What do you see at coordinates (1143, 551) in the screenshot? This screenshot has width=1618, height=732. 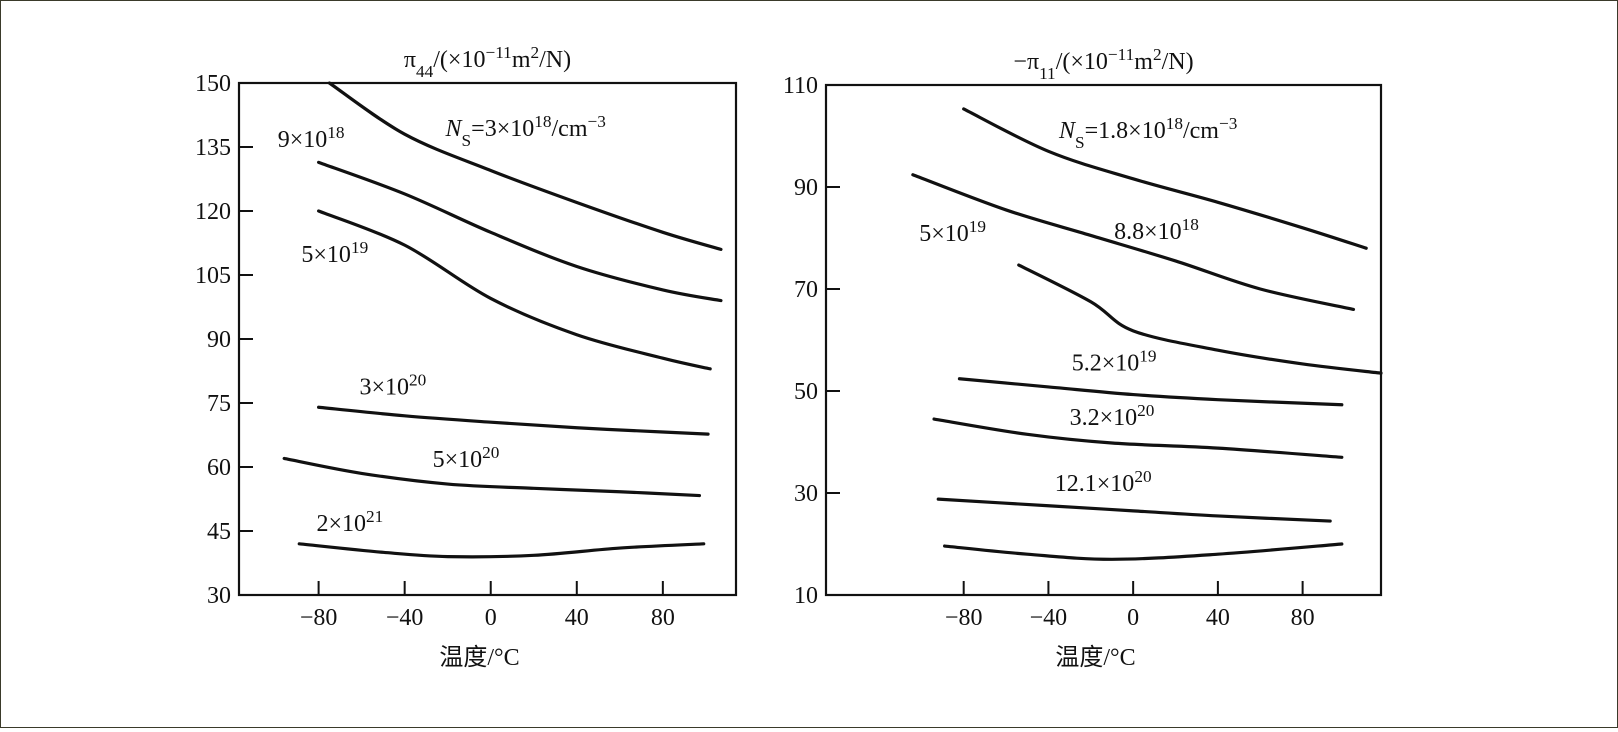 I see `series-curve-lowest` at bounding box center [1143, 551].